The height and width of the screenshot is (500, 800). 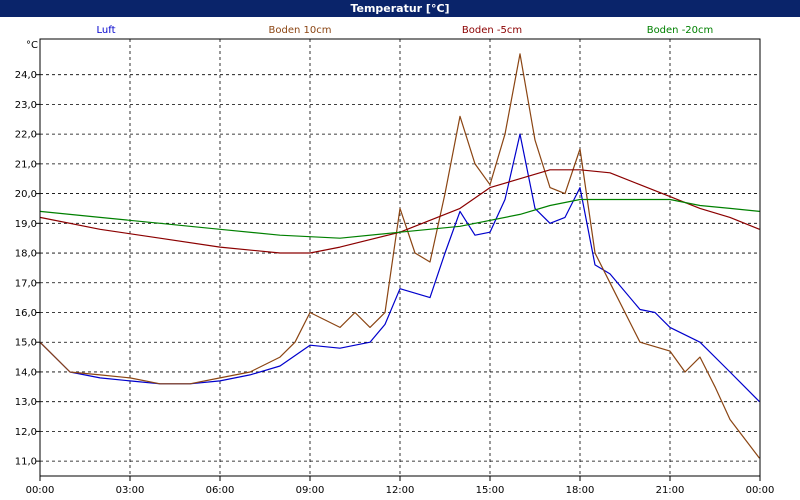 I want to click on y-tick-label: 22,0, so click(x=26, y=135).